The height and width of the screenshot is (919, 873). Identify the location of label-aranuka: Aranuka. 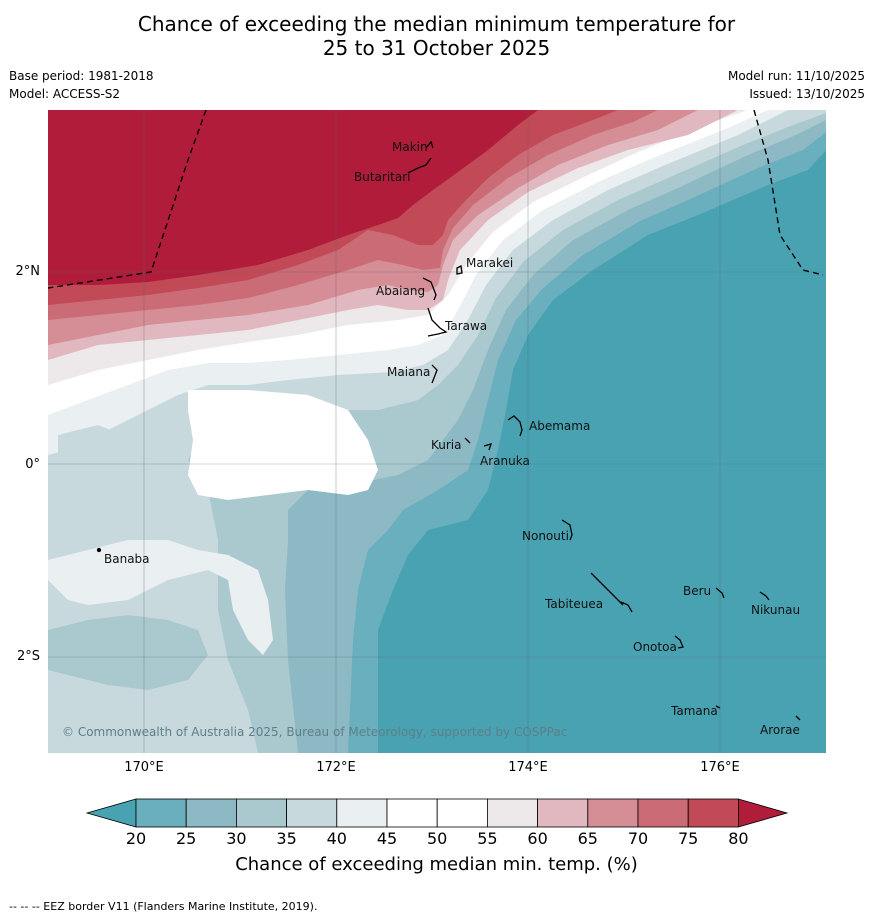
(505, 461).